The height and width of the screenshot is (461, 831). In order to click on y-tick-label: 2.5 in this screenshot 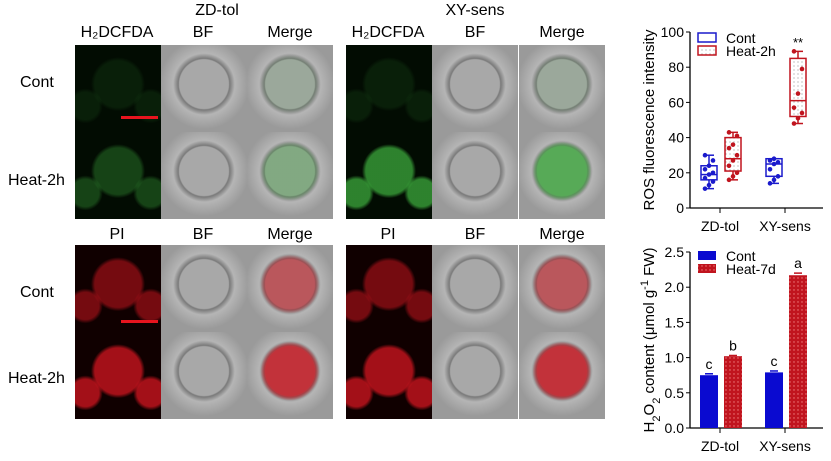, I will do `click(675, 252)`.